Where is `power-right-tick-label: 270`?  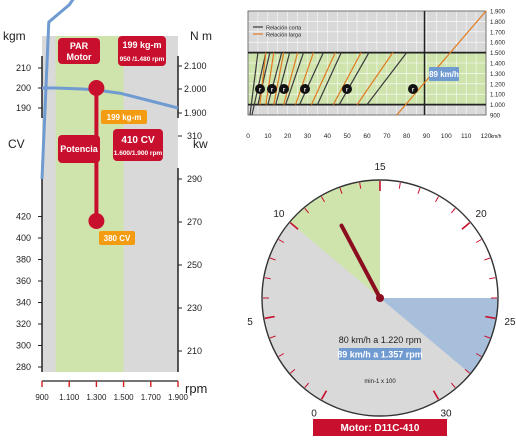
power-right-tick-label: 270 is located at coordinates (194, 222).